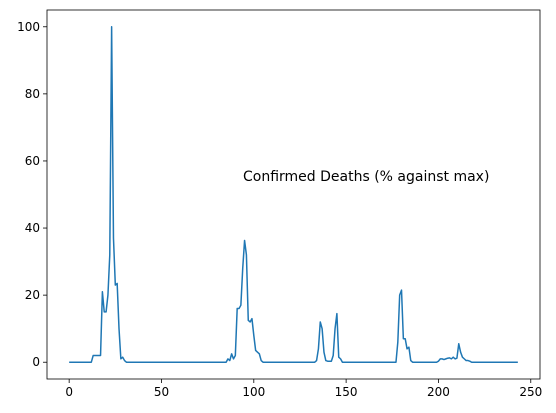  Describe the element at coordinates (530, 392) in the screenshot. I see `x-tick-label: 250` at that location.